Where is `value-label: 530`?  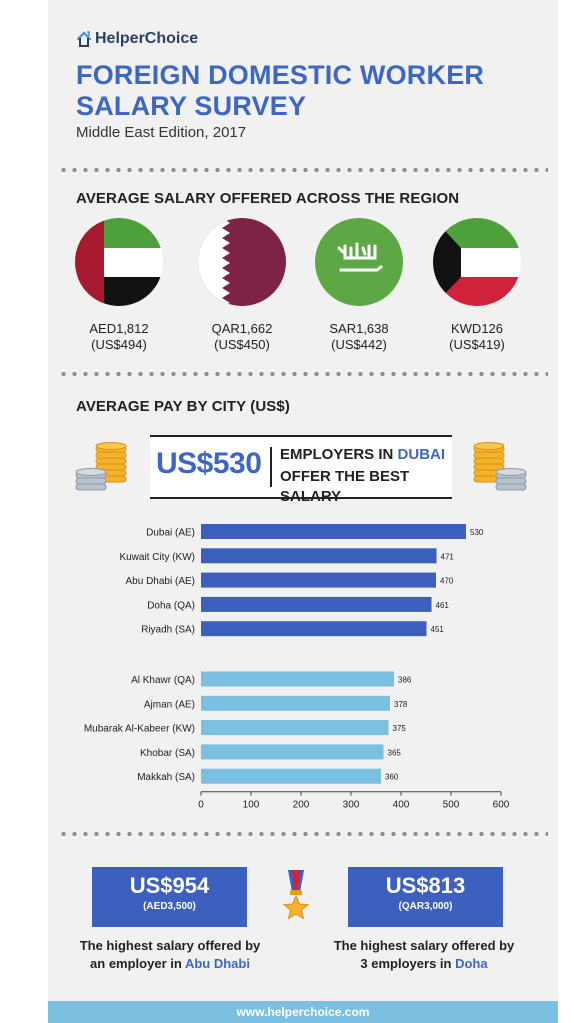
value-label: 530 is located at coordinates (477, 532).